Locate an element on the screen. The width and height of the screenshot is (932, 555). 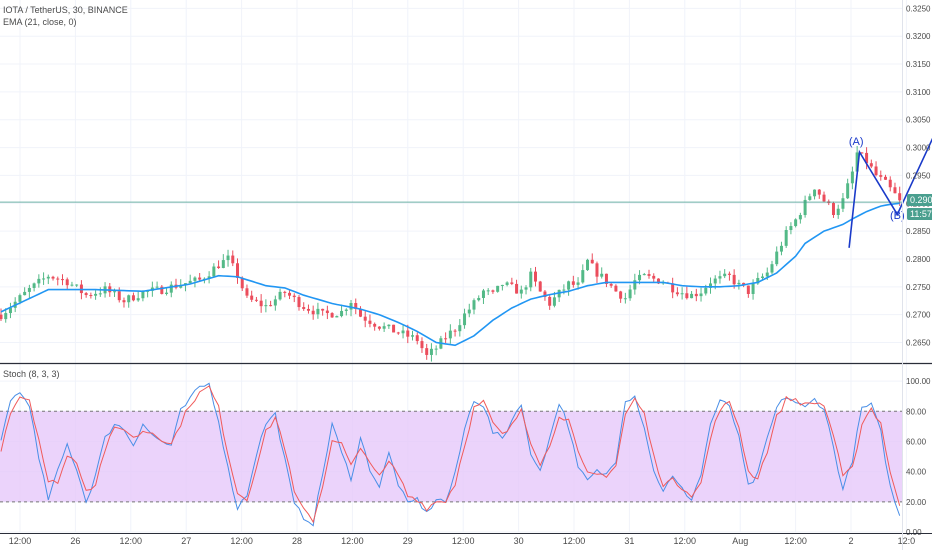
stoch-y-tick-label: 20.00 is located at coordinates (916, 502).